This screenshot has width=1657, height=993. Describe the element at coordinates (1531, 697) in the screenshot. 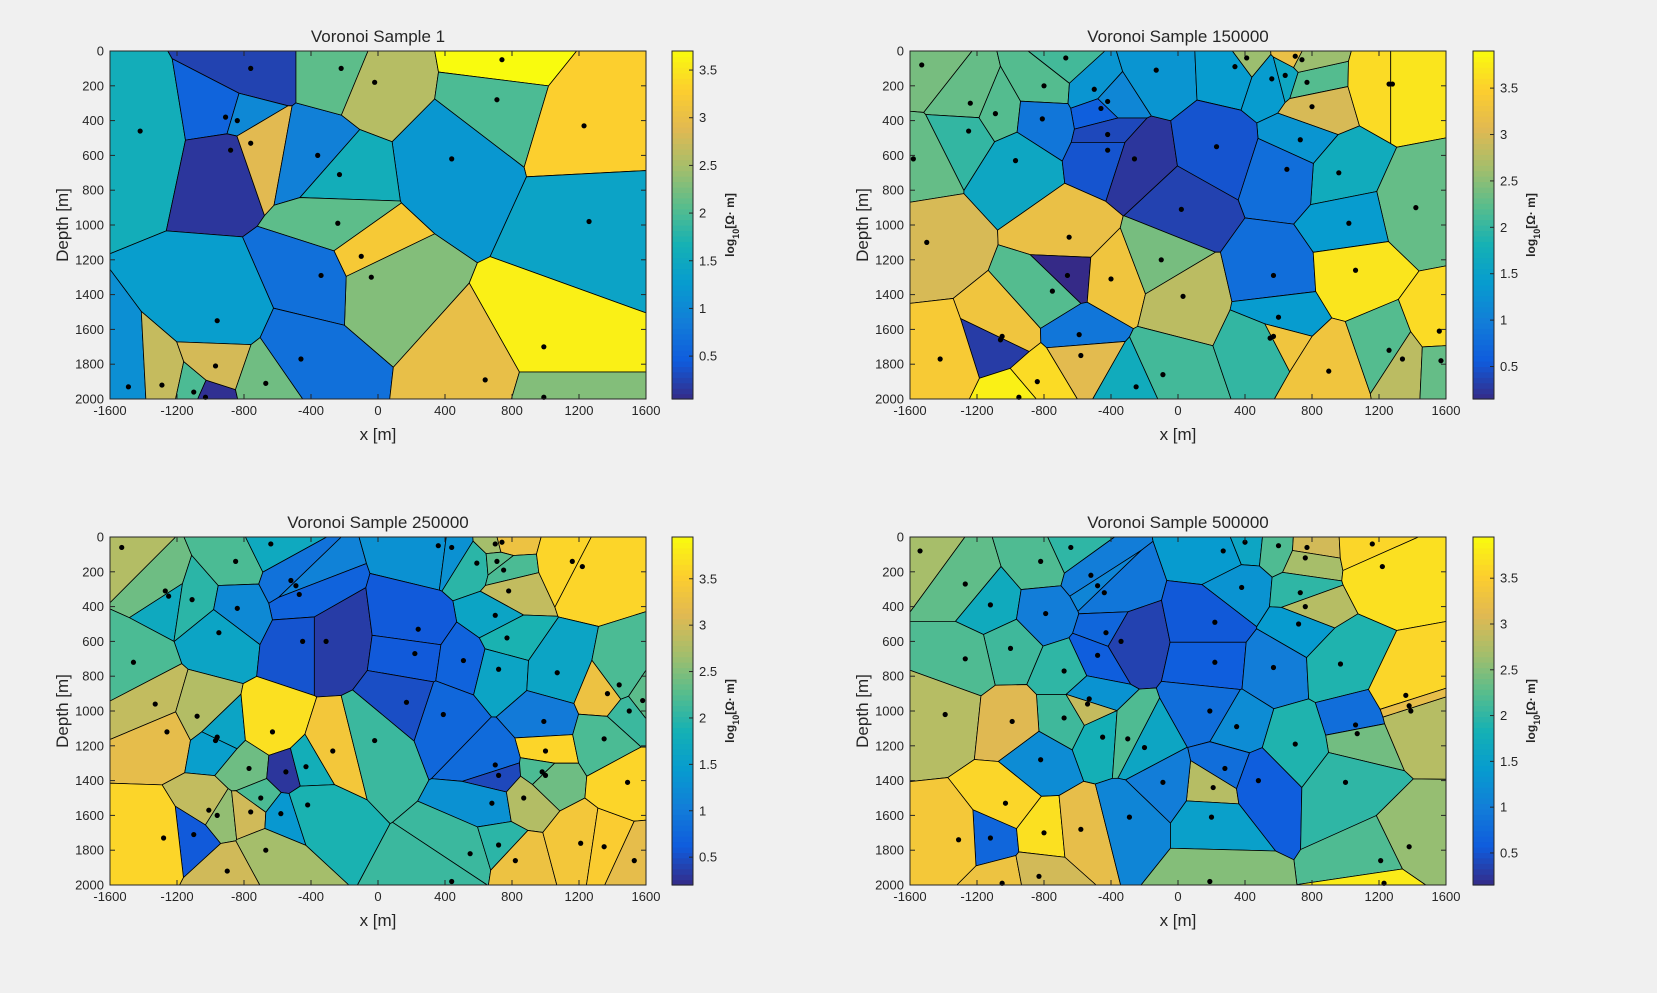

I see `colorbar-label-unit: [Ω· m]` at that location.